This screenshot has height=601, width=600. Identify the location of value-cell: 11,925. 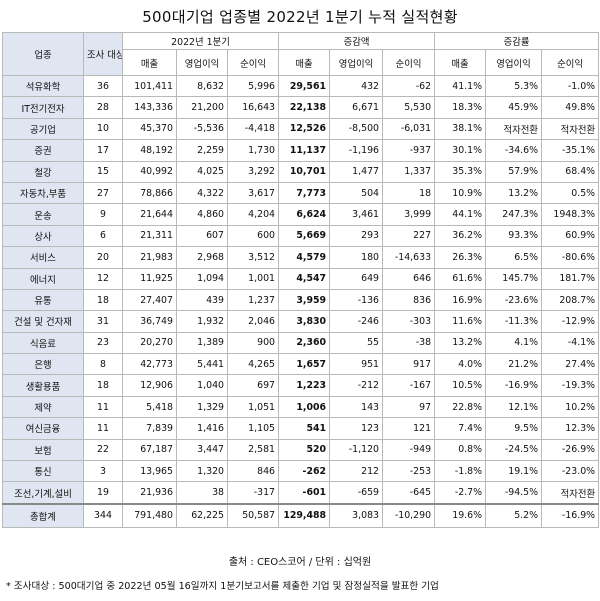
(149, 278).